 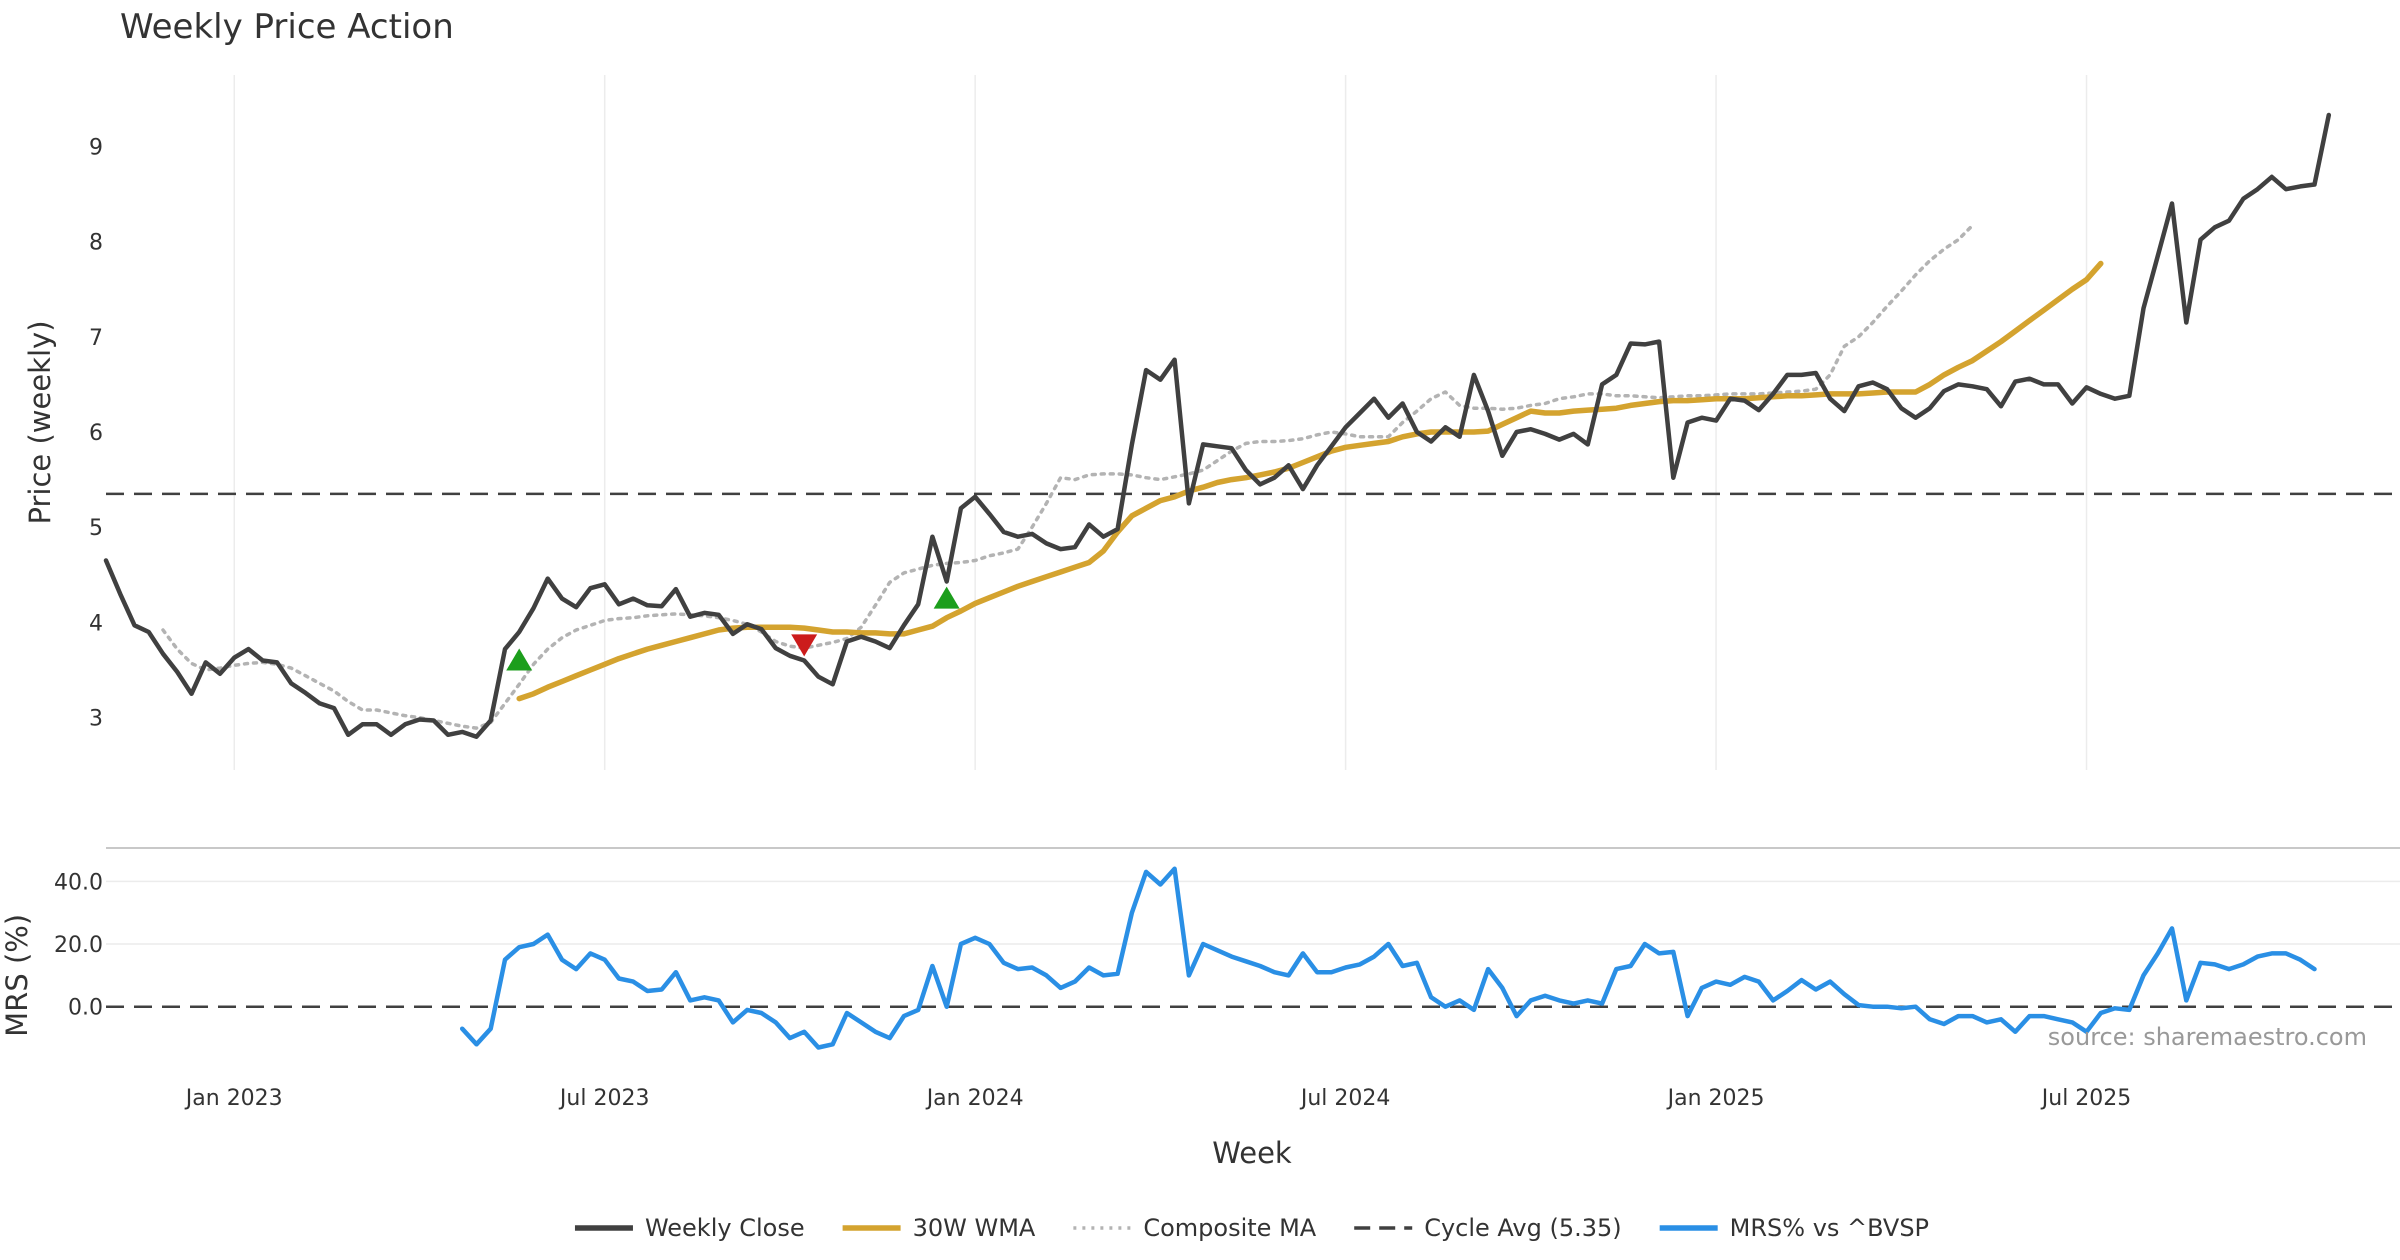 What do you see at coordinates (85, 1008) in the screenshot?
I see `mrs-y-tick: 0.0` at bounding box center [85, 1008].